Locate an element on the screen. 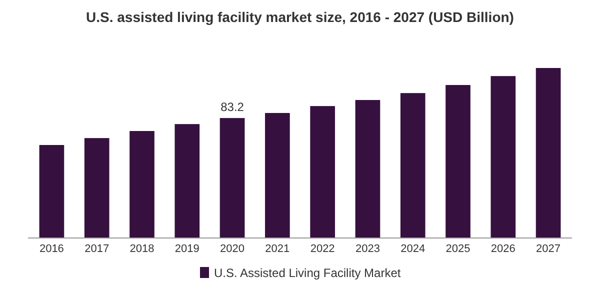  x-tick-label: 2020 is located at coordinates (232, 249).